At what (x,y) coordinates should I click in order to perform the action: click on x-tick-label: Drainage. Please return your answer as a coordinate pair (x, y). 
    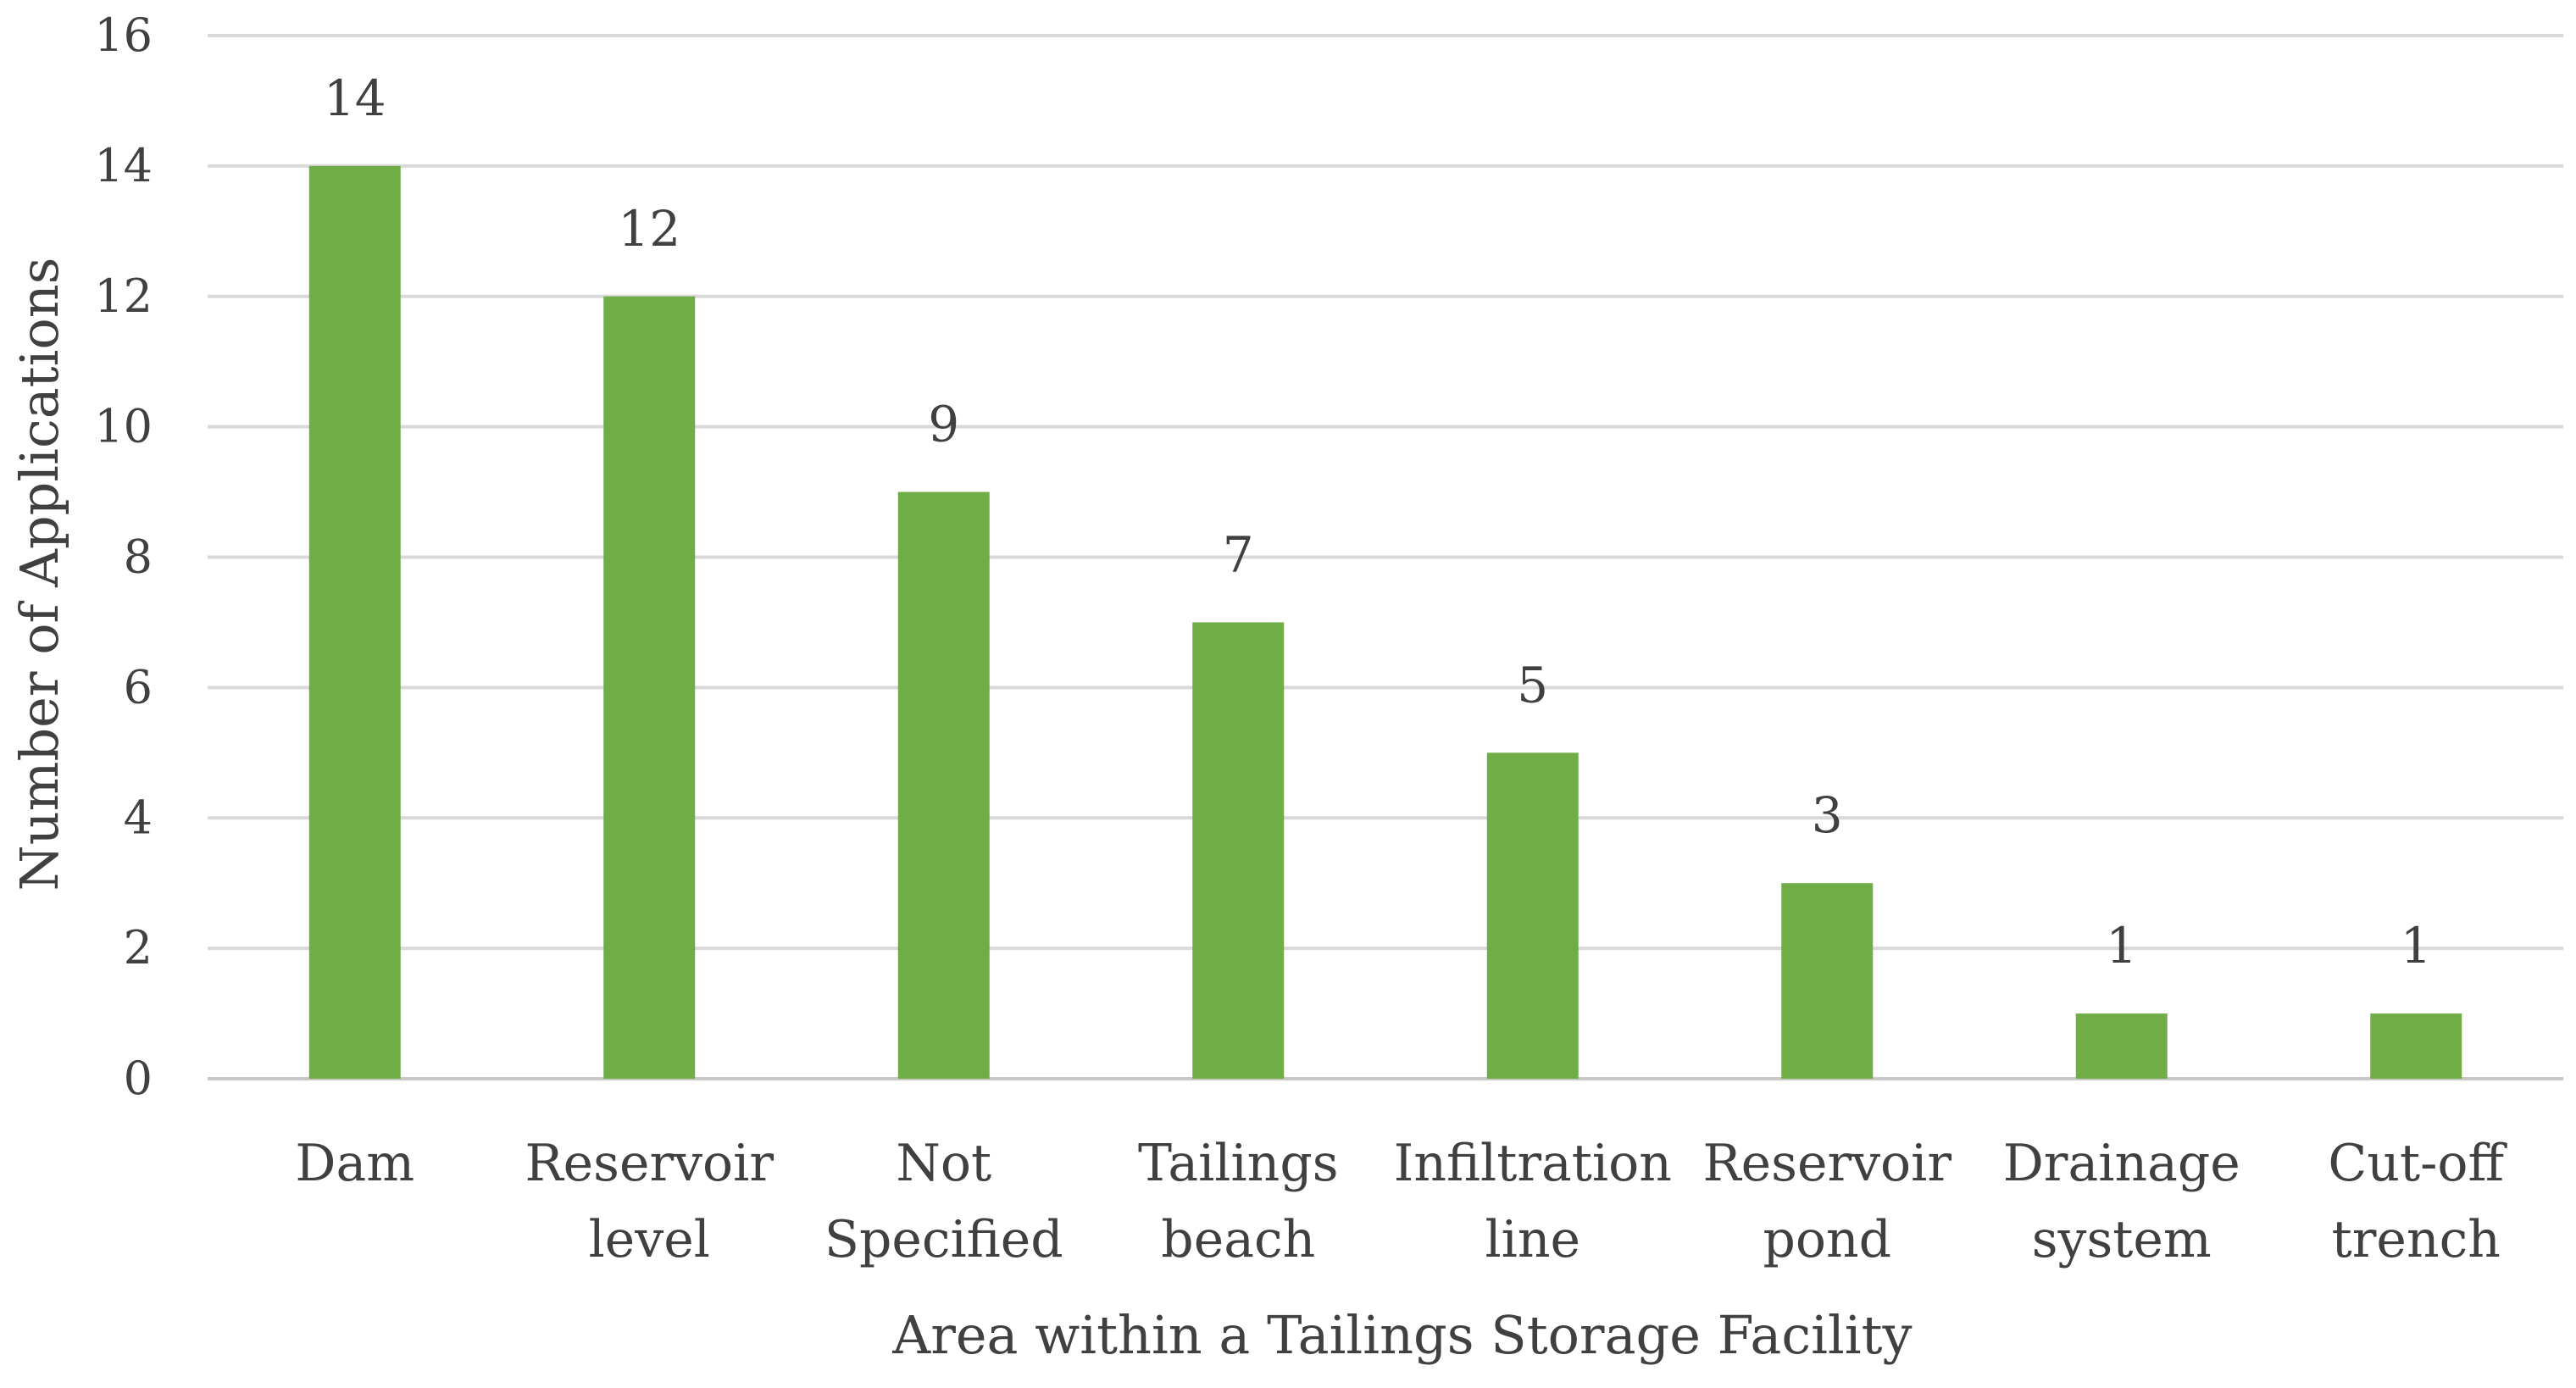
    Looking at the image, I should click on (2121, 1163).